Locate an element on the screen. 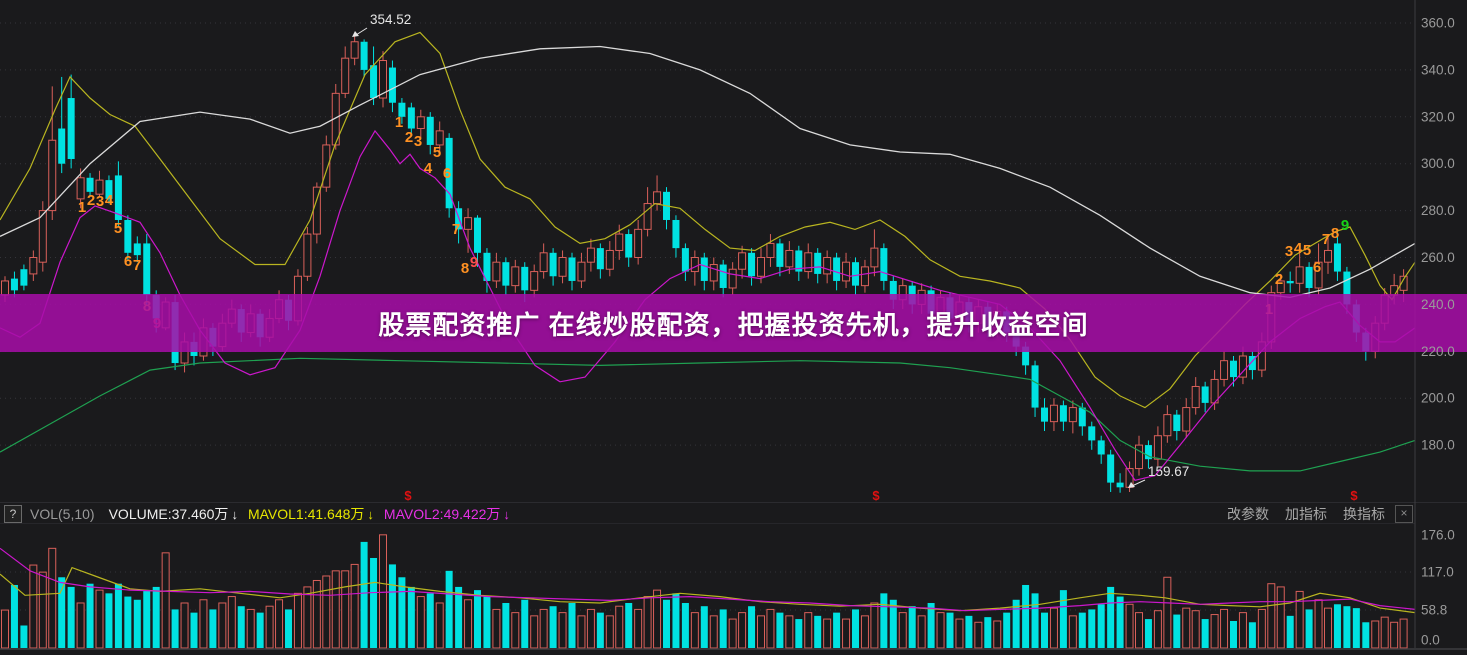 The height and width of the screenshot is (655, 1467). price-annotation: 354.52 is located at coordinates (390, 19).